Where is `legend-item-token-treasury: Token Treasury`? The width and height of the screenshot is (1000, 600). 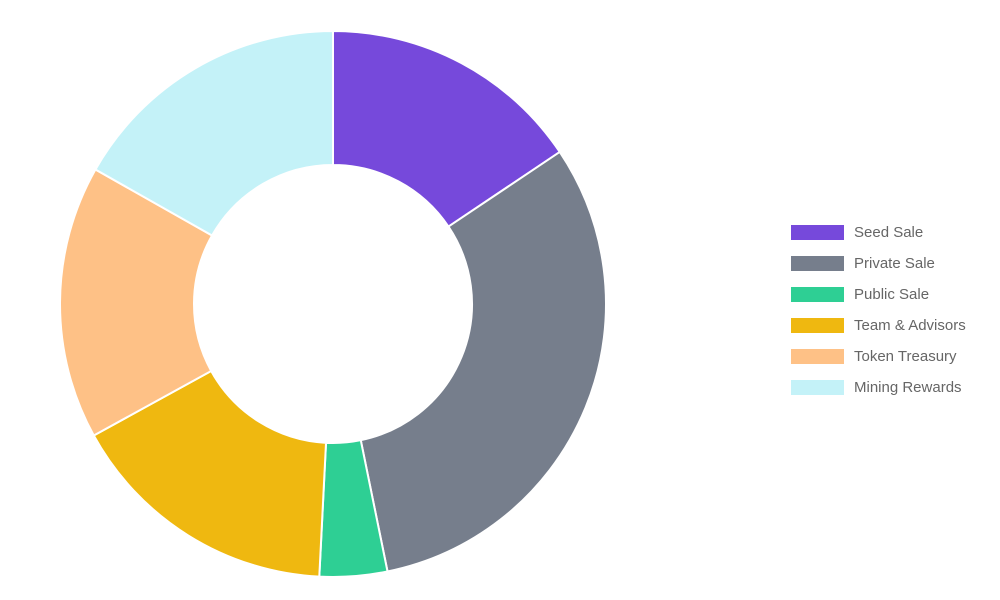 legend-item-token-treasury: Token Treasury is located at coordinates (878, 356).